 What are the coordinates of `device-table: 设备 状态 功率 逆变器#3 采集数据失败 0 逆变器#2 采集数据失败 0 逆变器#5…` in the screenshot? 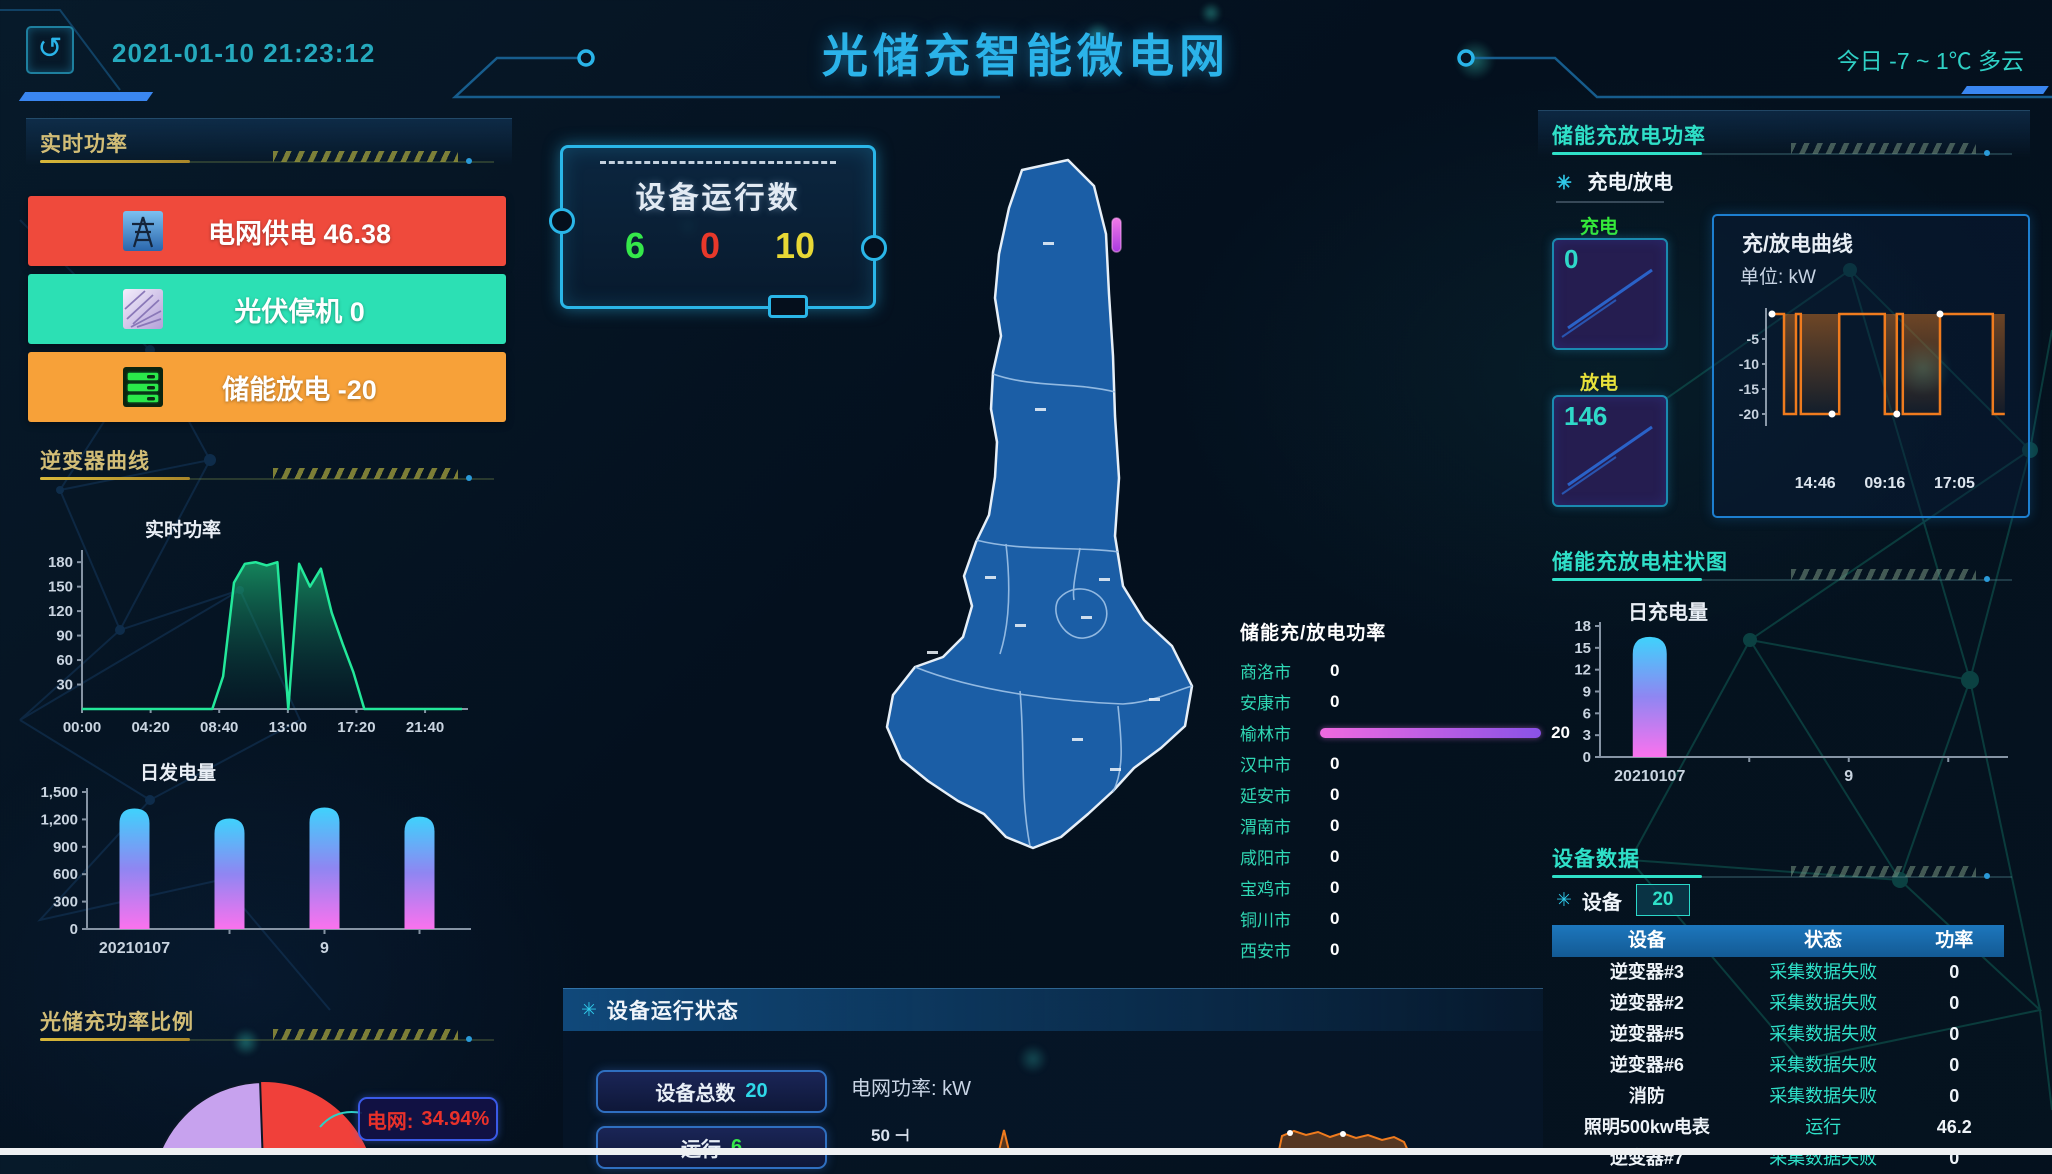 It's located at (1778, 1049).